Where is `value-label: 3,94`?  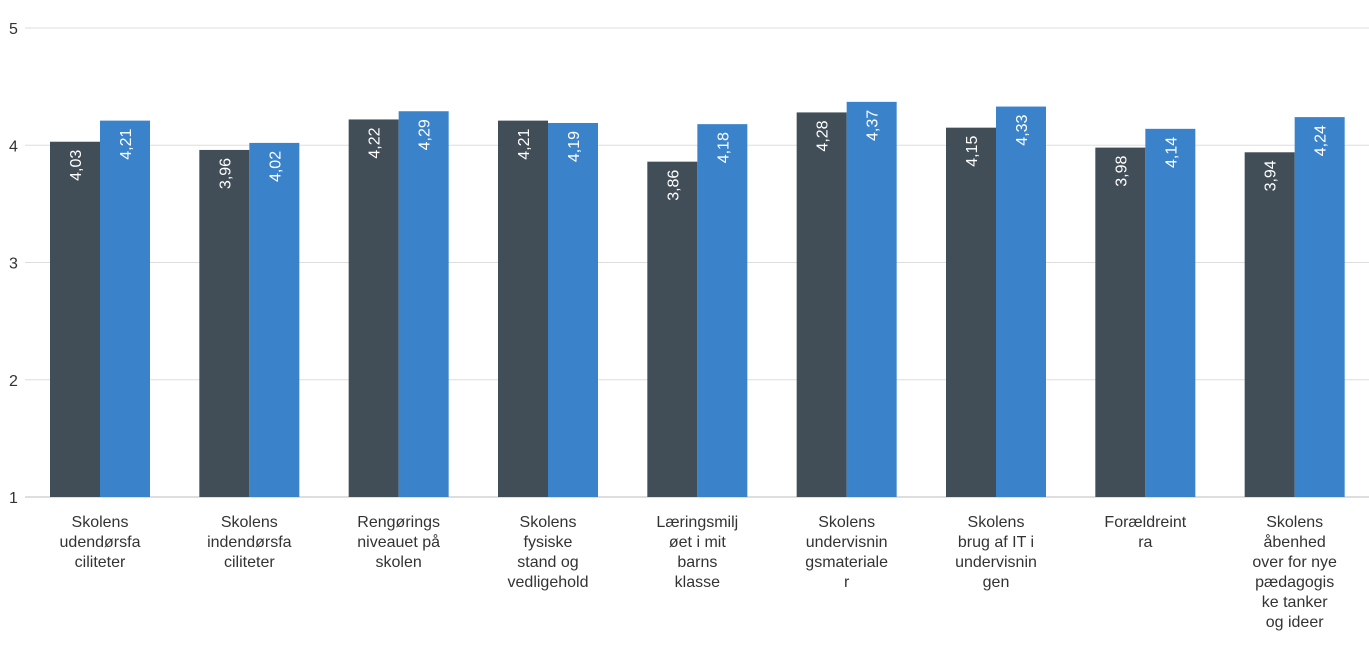
value-label: 3,94 is located at coordinates (1271, 175).